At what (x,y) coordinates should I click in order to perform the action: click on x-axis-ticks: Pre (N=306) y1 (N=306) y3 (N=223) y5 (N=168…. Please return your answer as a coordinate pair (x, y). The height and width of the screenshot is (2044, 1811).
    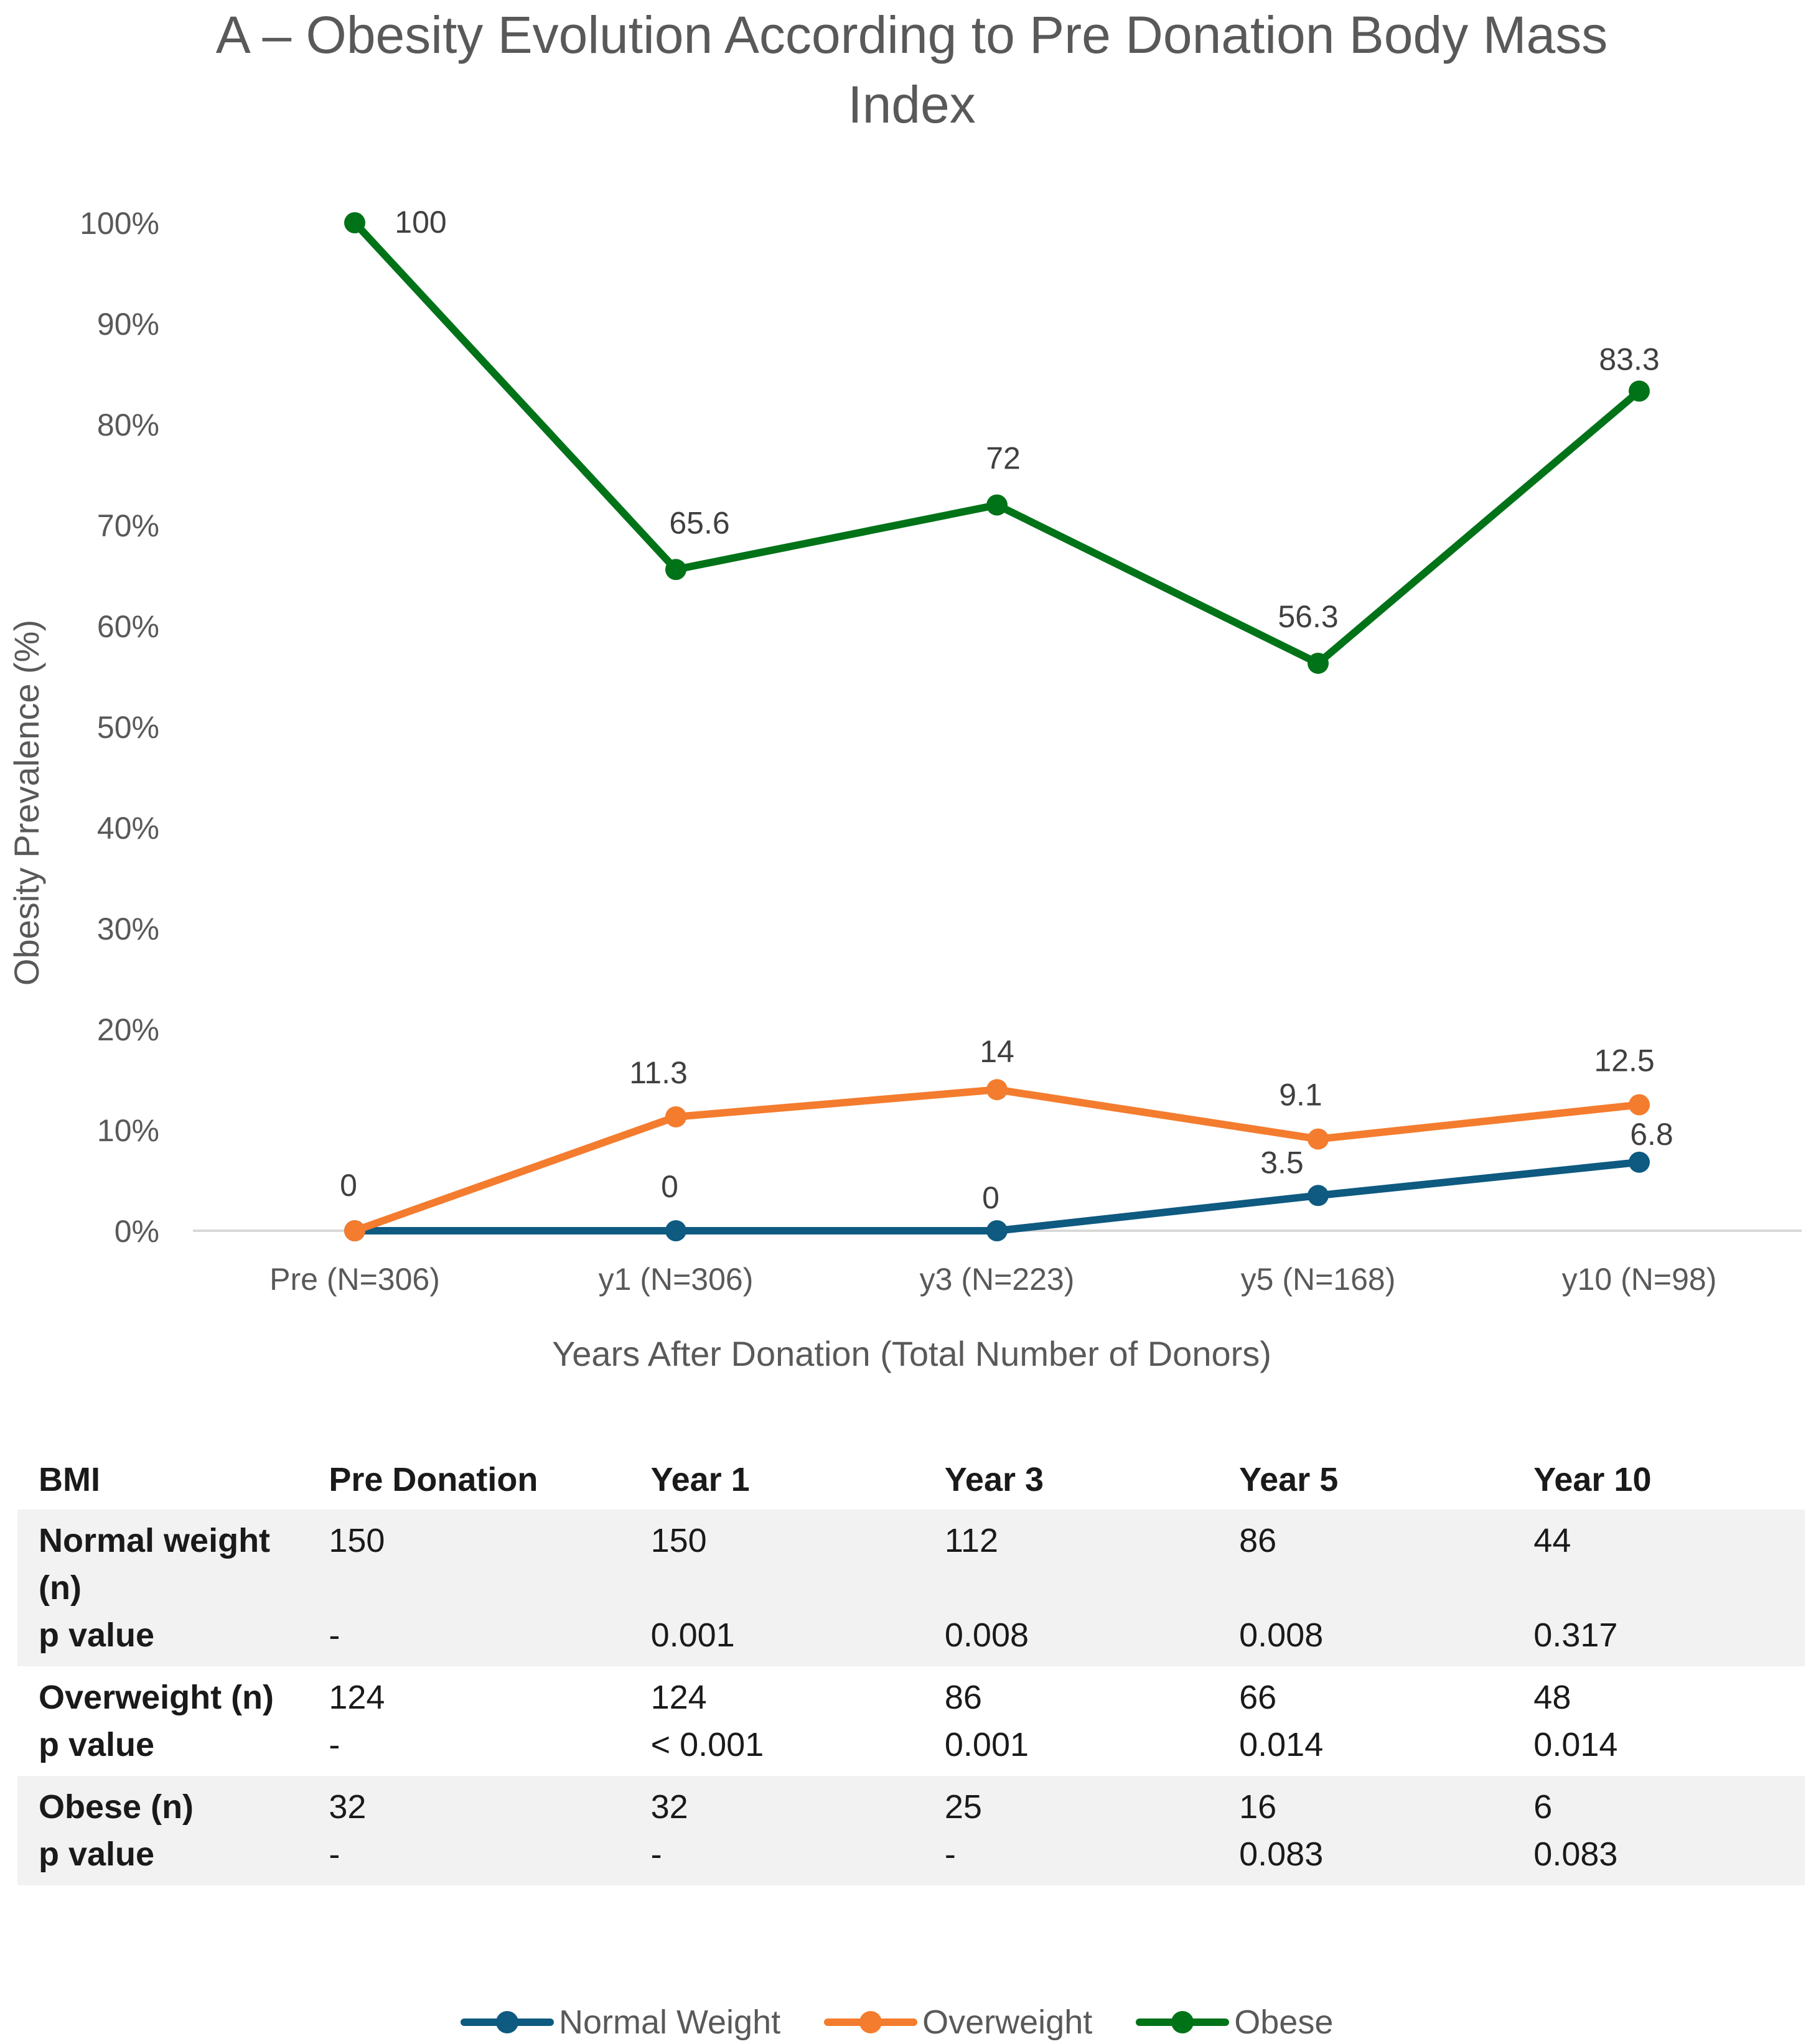
    Looking at the image, I should click on (992, 1279).